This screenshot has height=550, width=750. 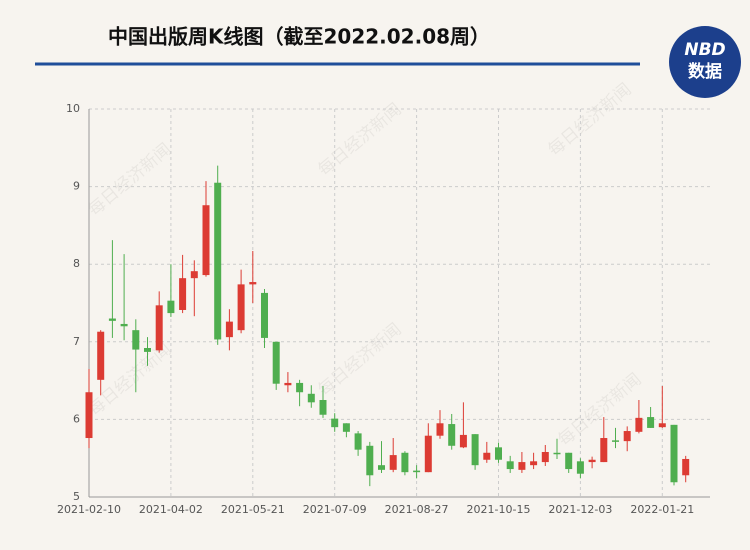 What do you see at coordinates (704, 50) in the screenshot?
I see `logo-top: NBD` at bounding box center [704, 50].